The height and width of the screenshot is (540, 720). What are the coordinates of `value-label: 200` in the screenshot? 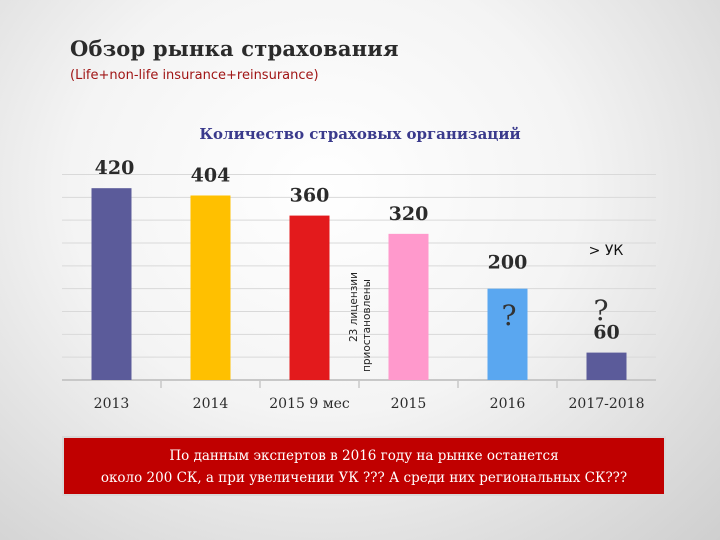 It's located at (508, 263).